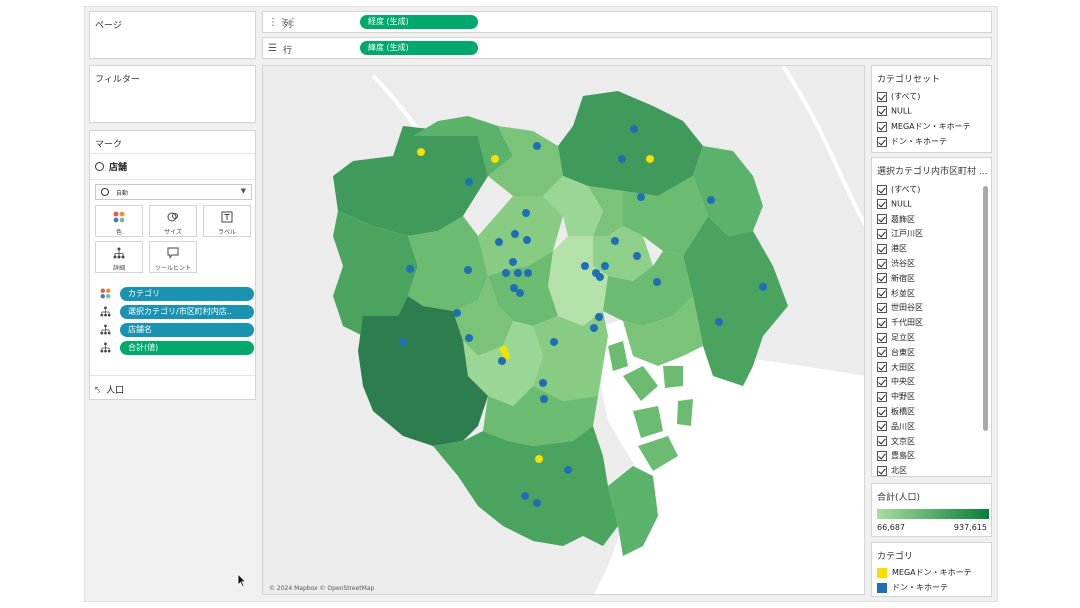 The height and width of the screenshot is (608, 1080). I want to click on ward-filter-scrollbar, so click(985, 308).